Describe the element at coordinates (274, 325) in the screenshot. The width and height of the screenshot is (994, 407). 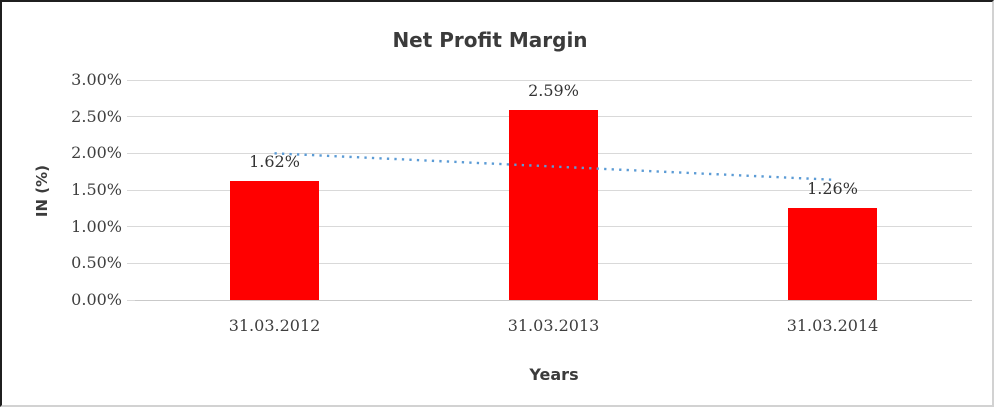
I see `x-tick-label: 31.03.2012` at that location.